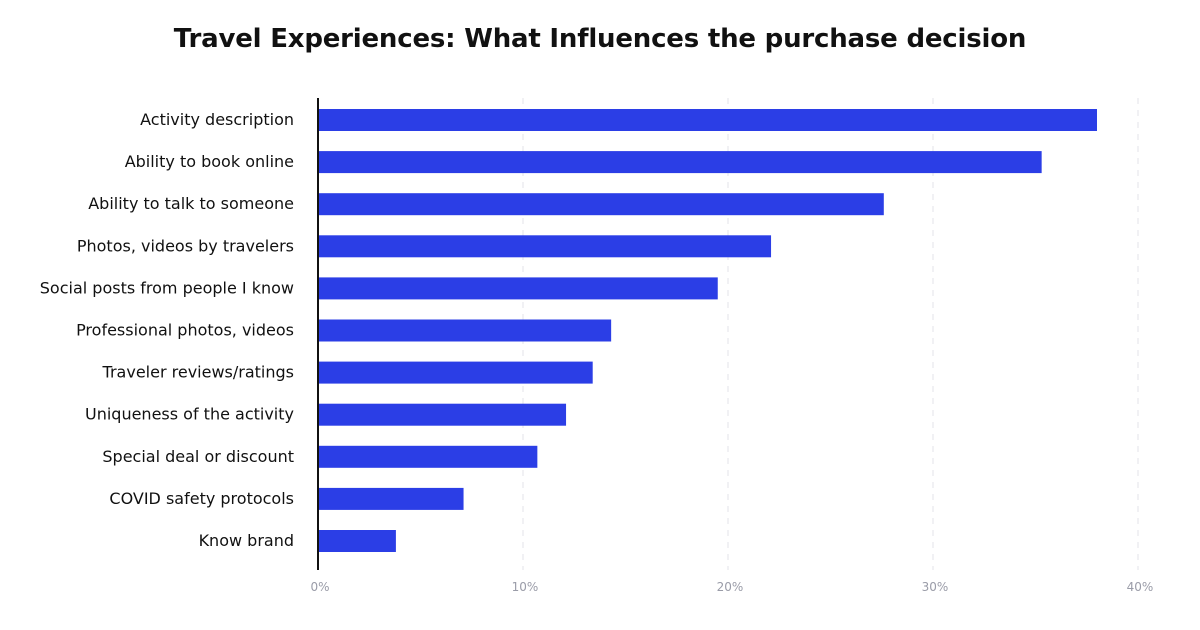  I want to click on category-label: Ability to book online, so click(209, 161).